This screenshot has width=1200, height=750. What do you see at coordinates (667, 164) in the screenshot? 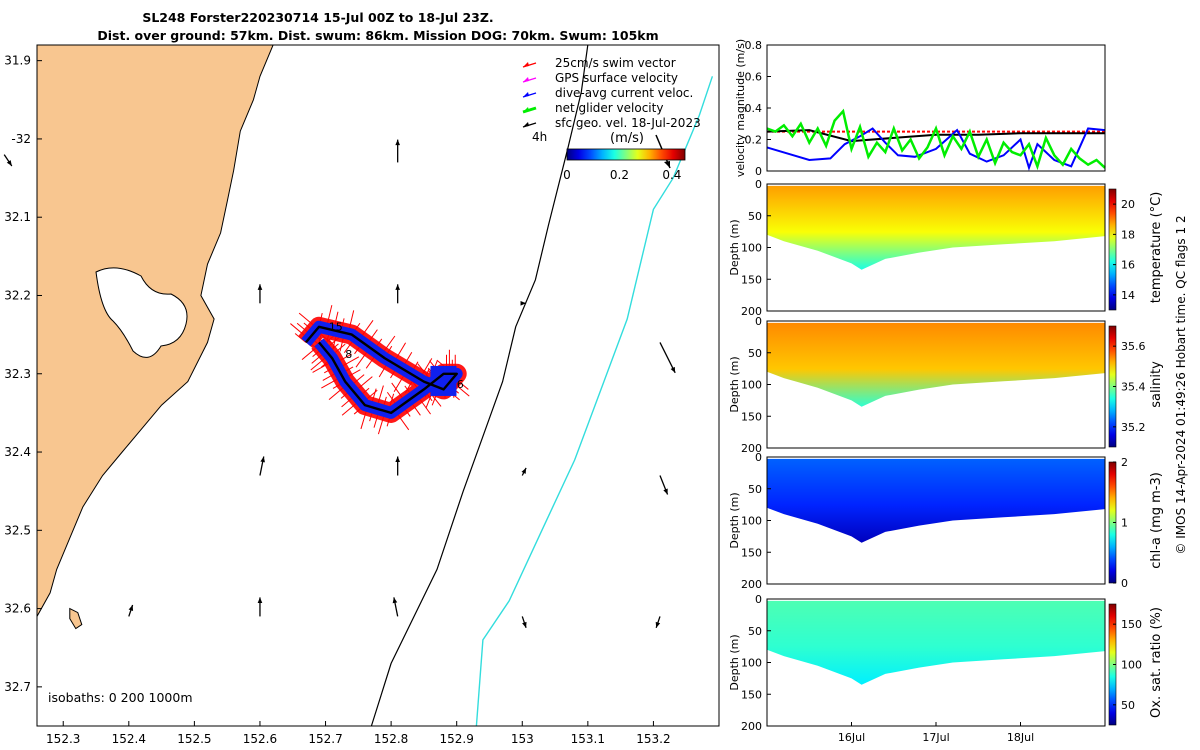
I see `legend-sfc-arrow-head` at bounding box center [667, 164].